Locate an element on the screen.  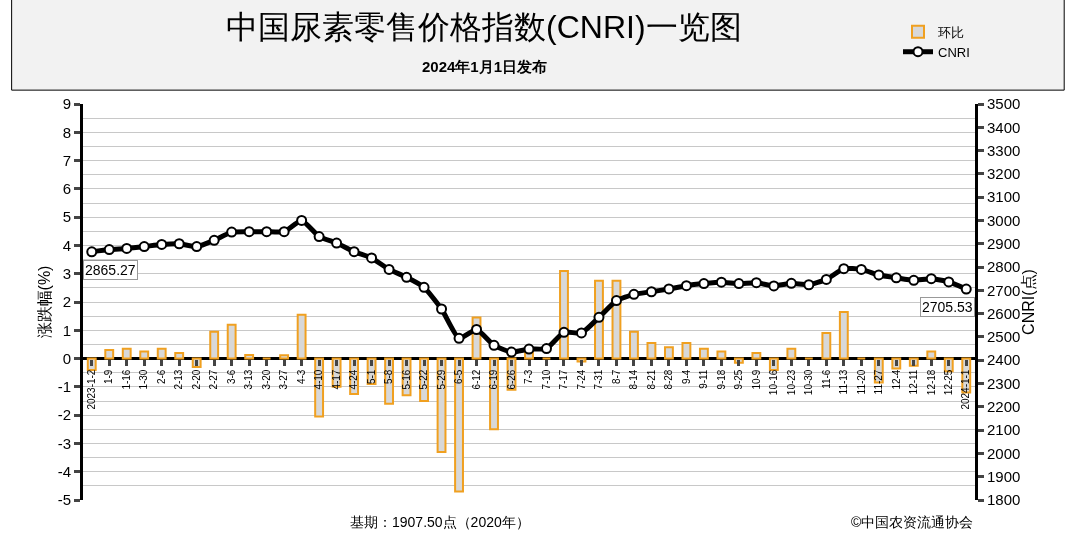
y-tick-label: 6 is located at coordinates (66, 189).